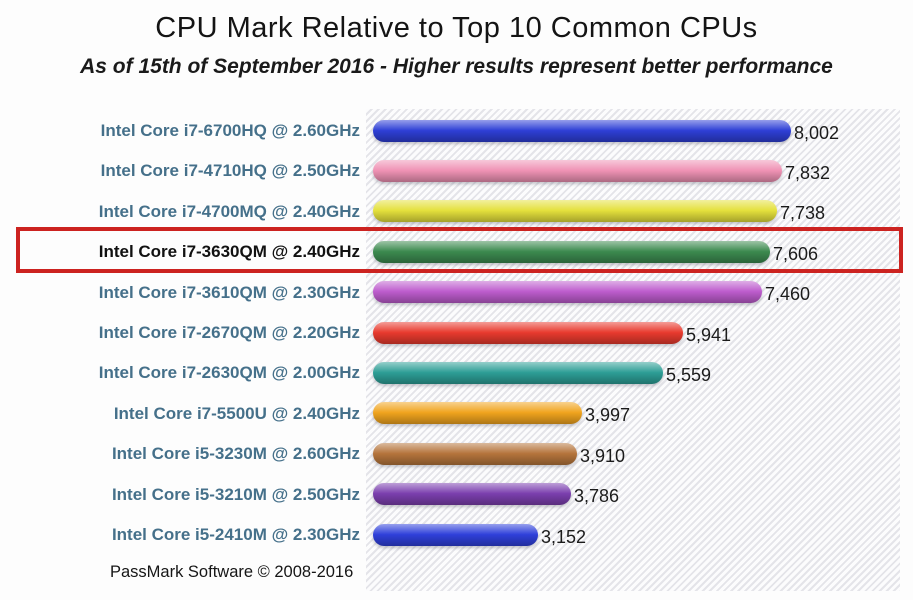 The height and width of the screenshot is (600, 913). Describe the element at coordinates (235, 454) in the screenshot. I see `category-label: Intel Core i5-3230M @ 2.60GHz` at that location.